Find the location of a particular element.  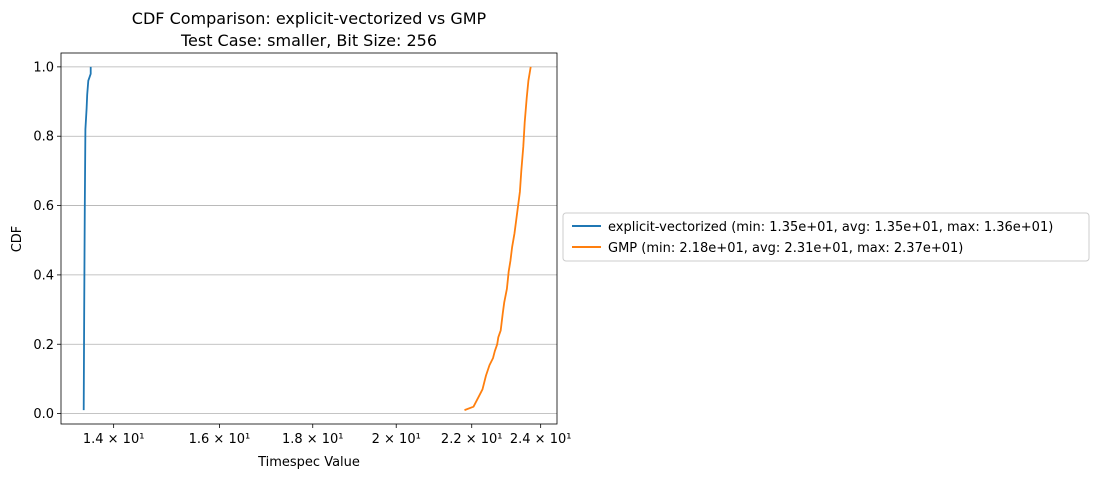

y-axis-label: CDF is located at coordinates (17, 239).